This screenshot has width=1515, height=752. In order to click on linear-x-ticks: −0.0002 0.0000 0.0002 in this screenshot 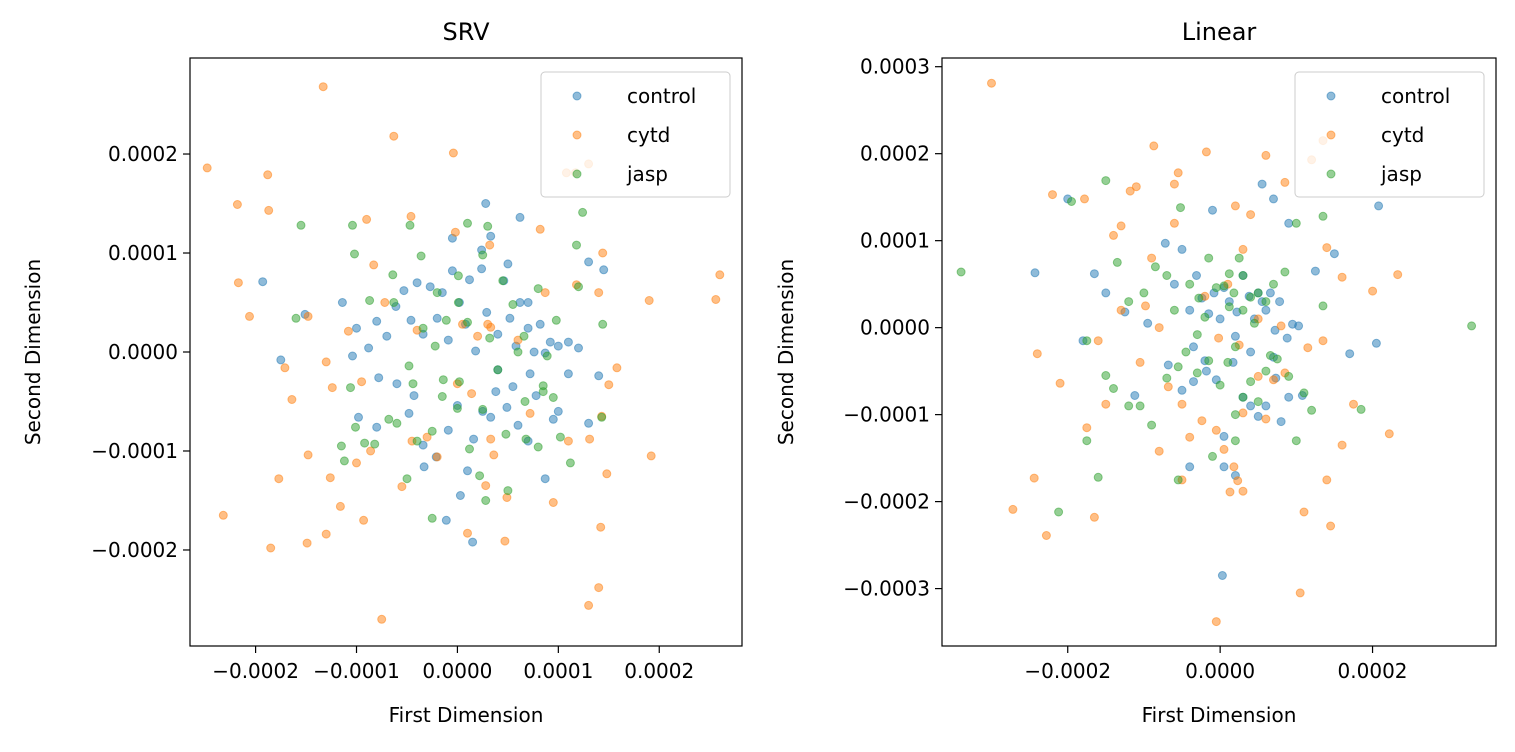, I will do `click(1216, 664)`.